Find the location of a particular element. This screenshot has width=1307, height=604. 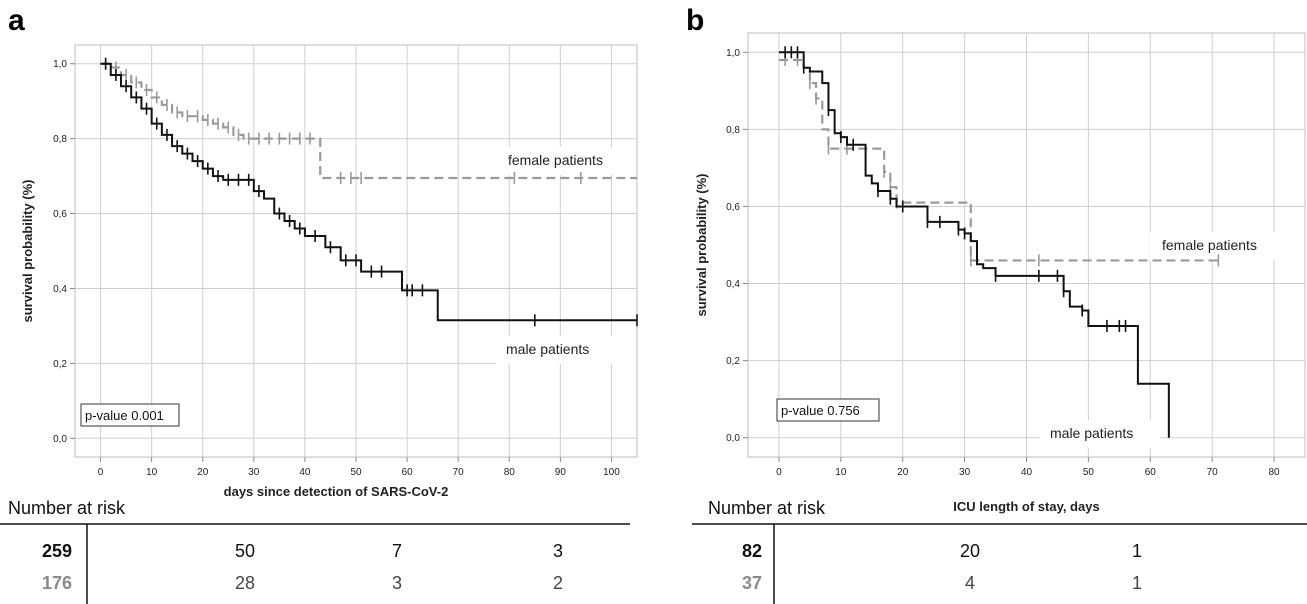

p-value-label: p-value 0.756 is located at coordinates (820, 410).